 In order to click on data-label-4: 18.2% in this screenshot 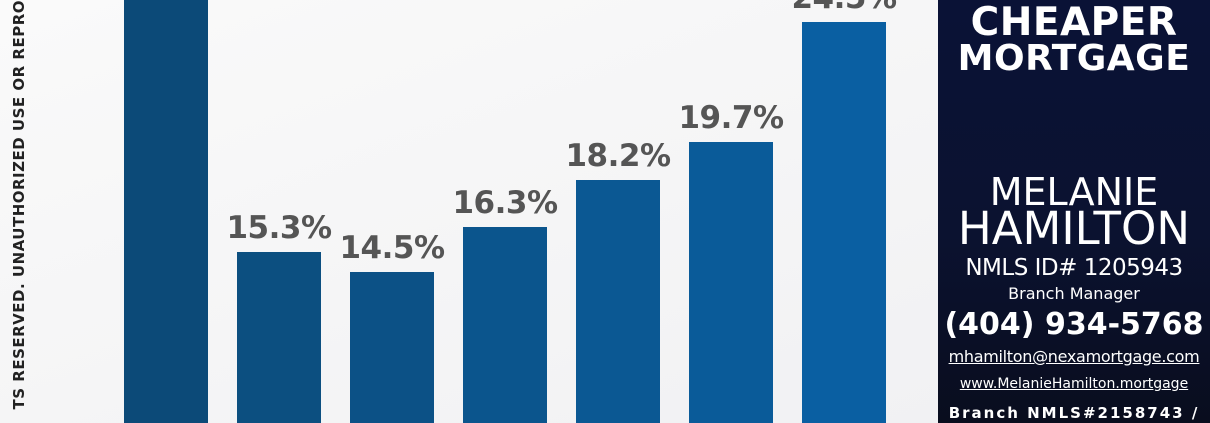, I will do `click(618, 155)`.